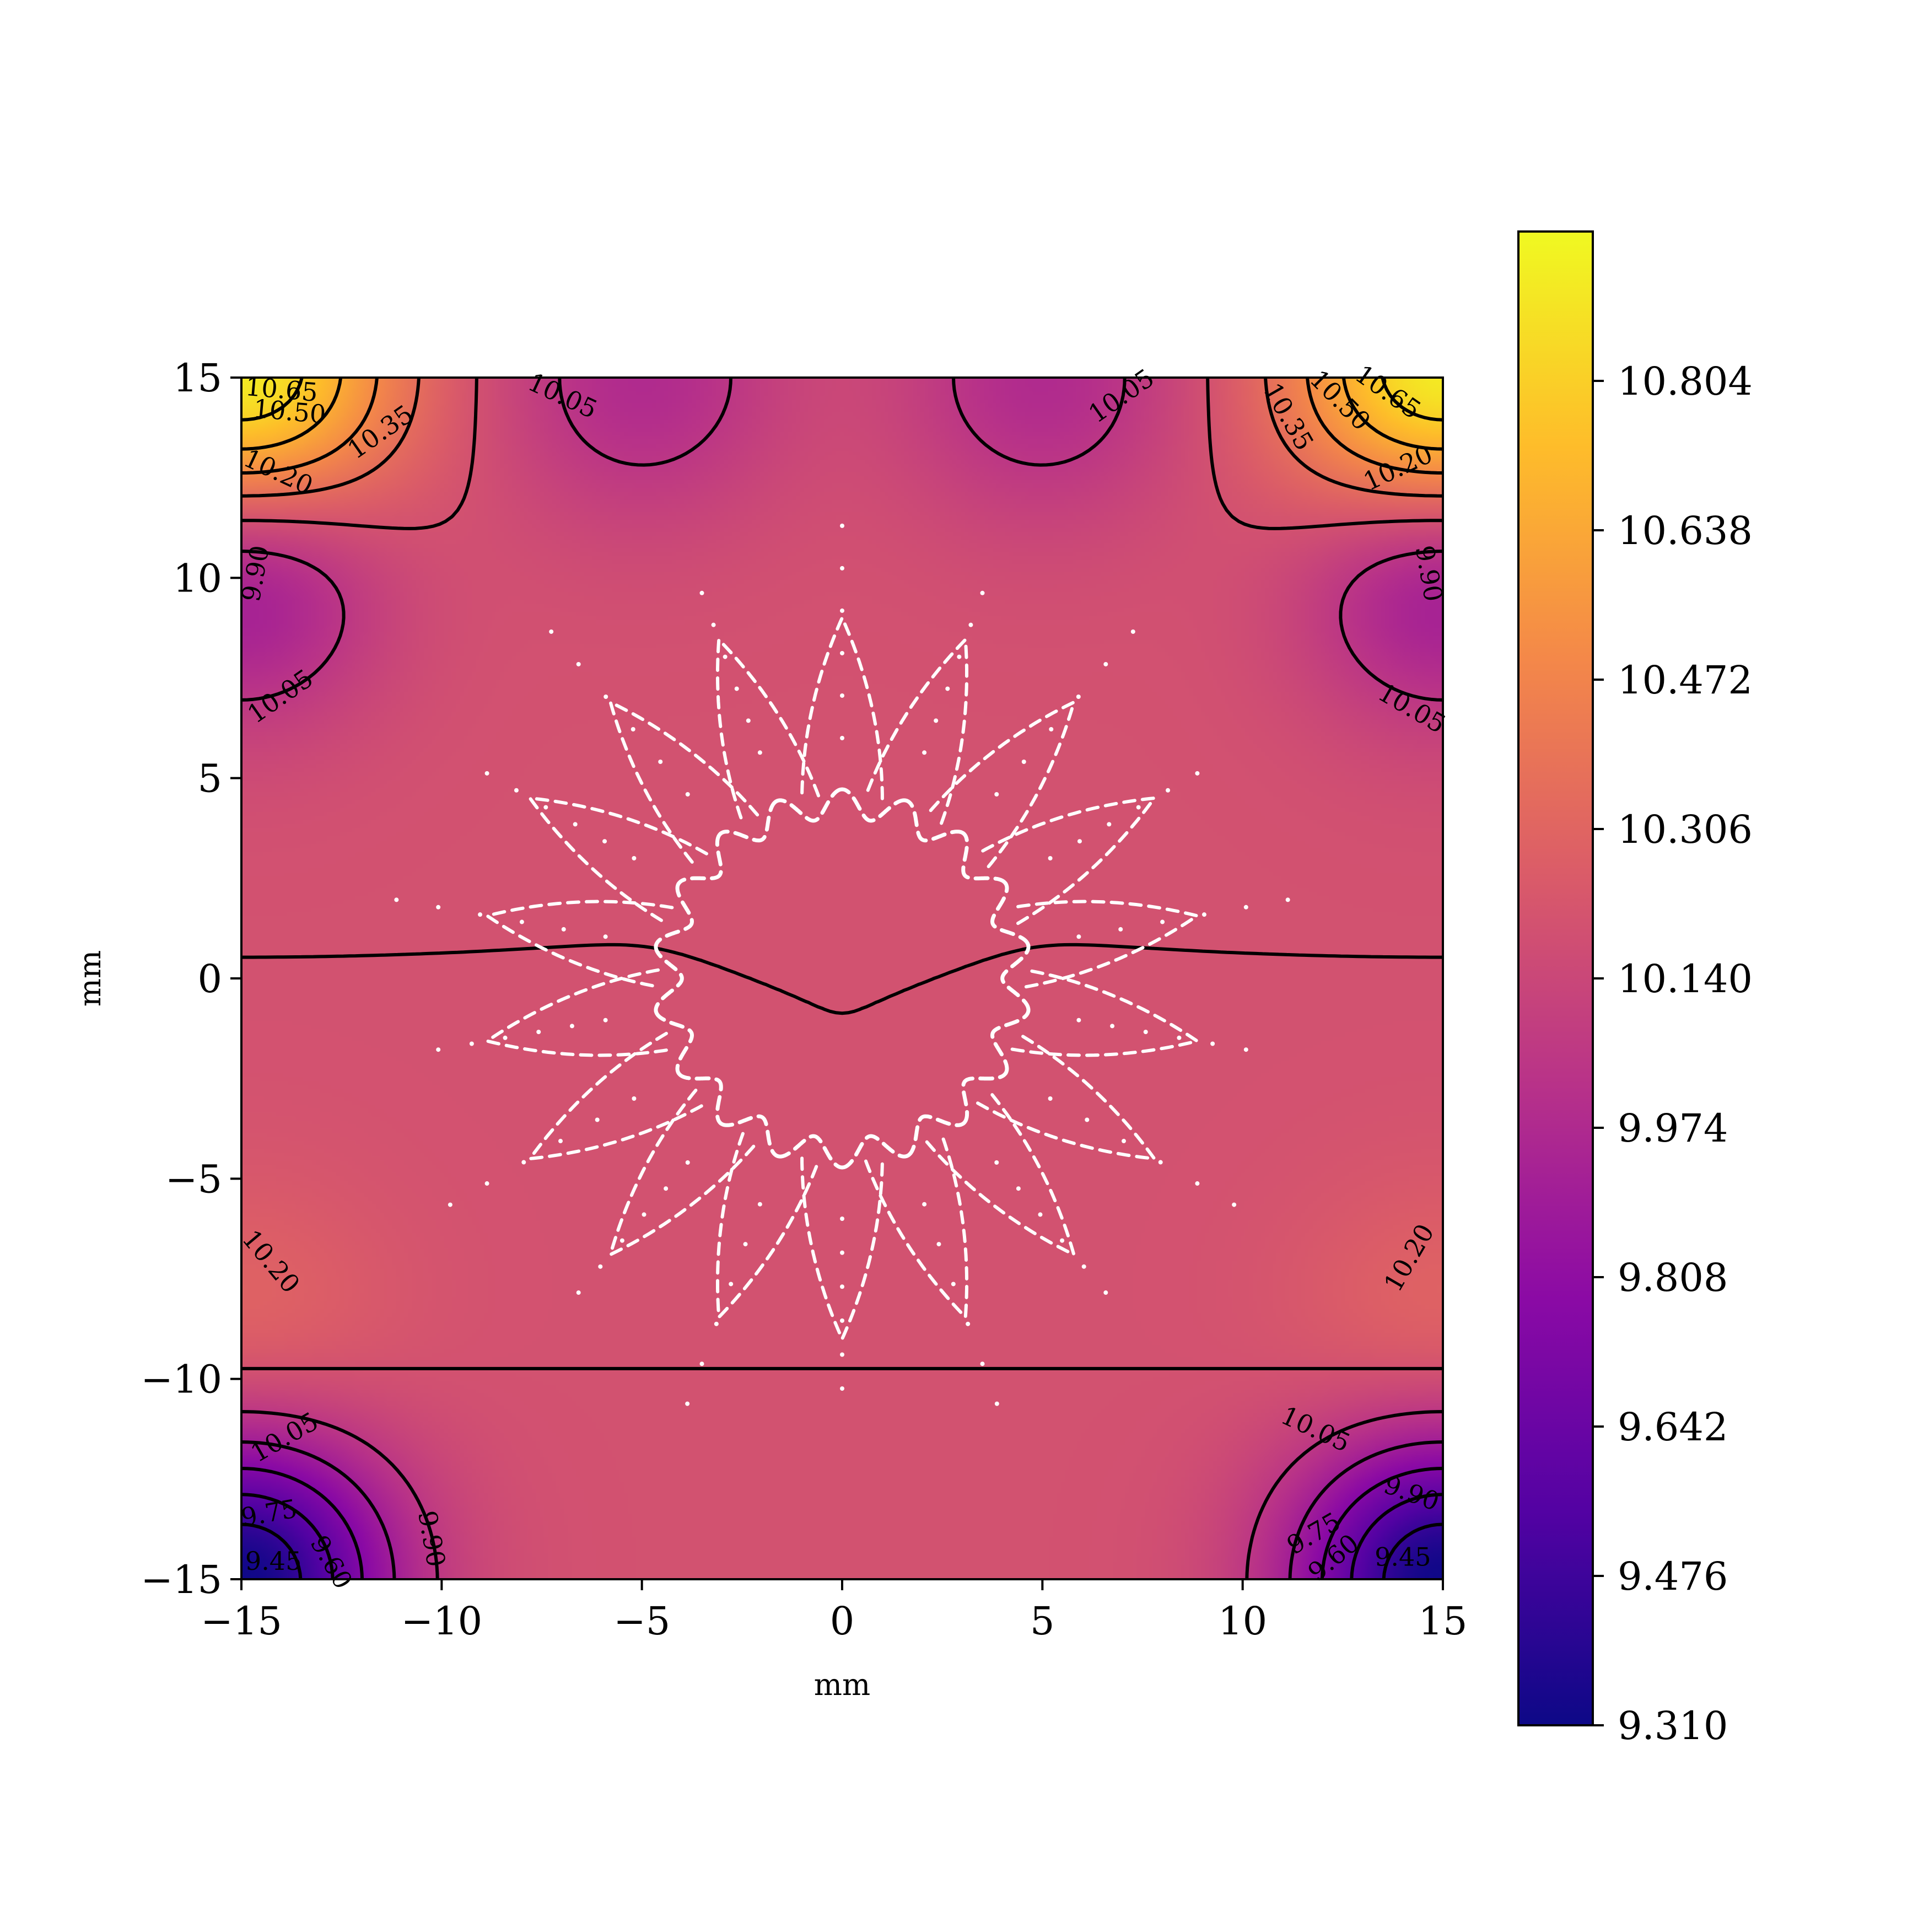  Describe the element at coordinates (1673, 1427) in the screenshot. I see `colorbar-tick-label: 9.642` at that location.